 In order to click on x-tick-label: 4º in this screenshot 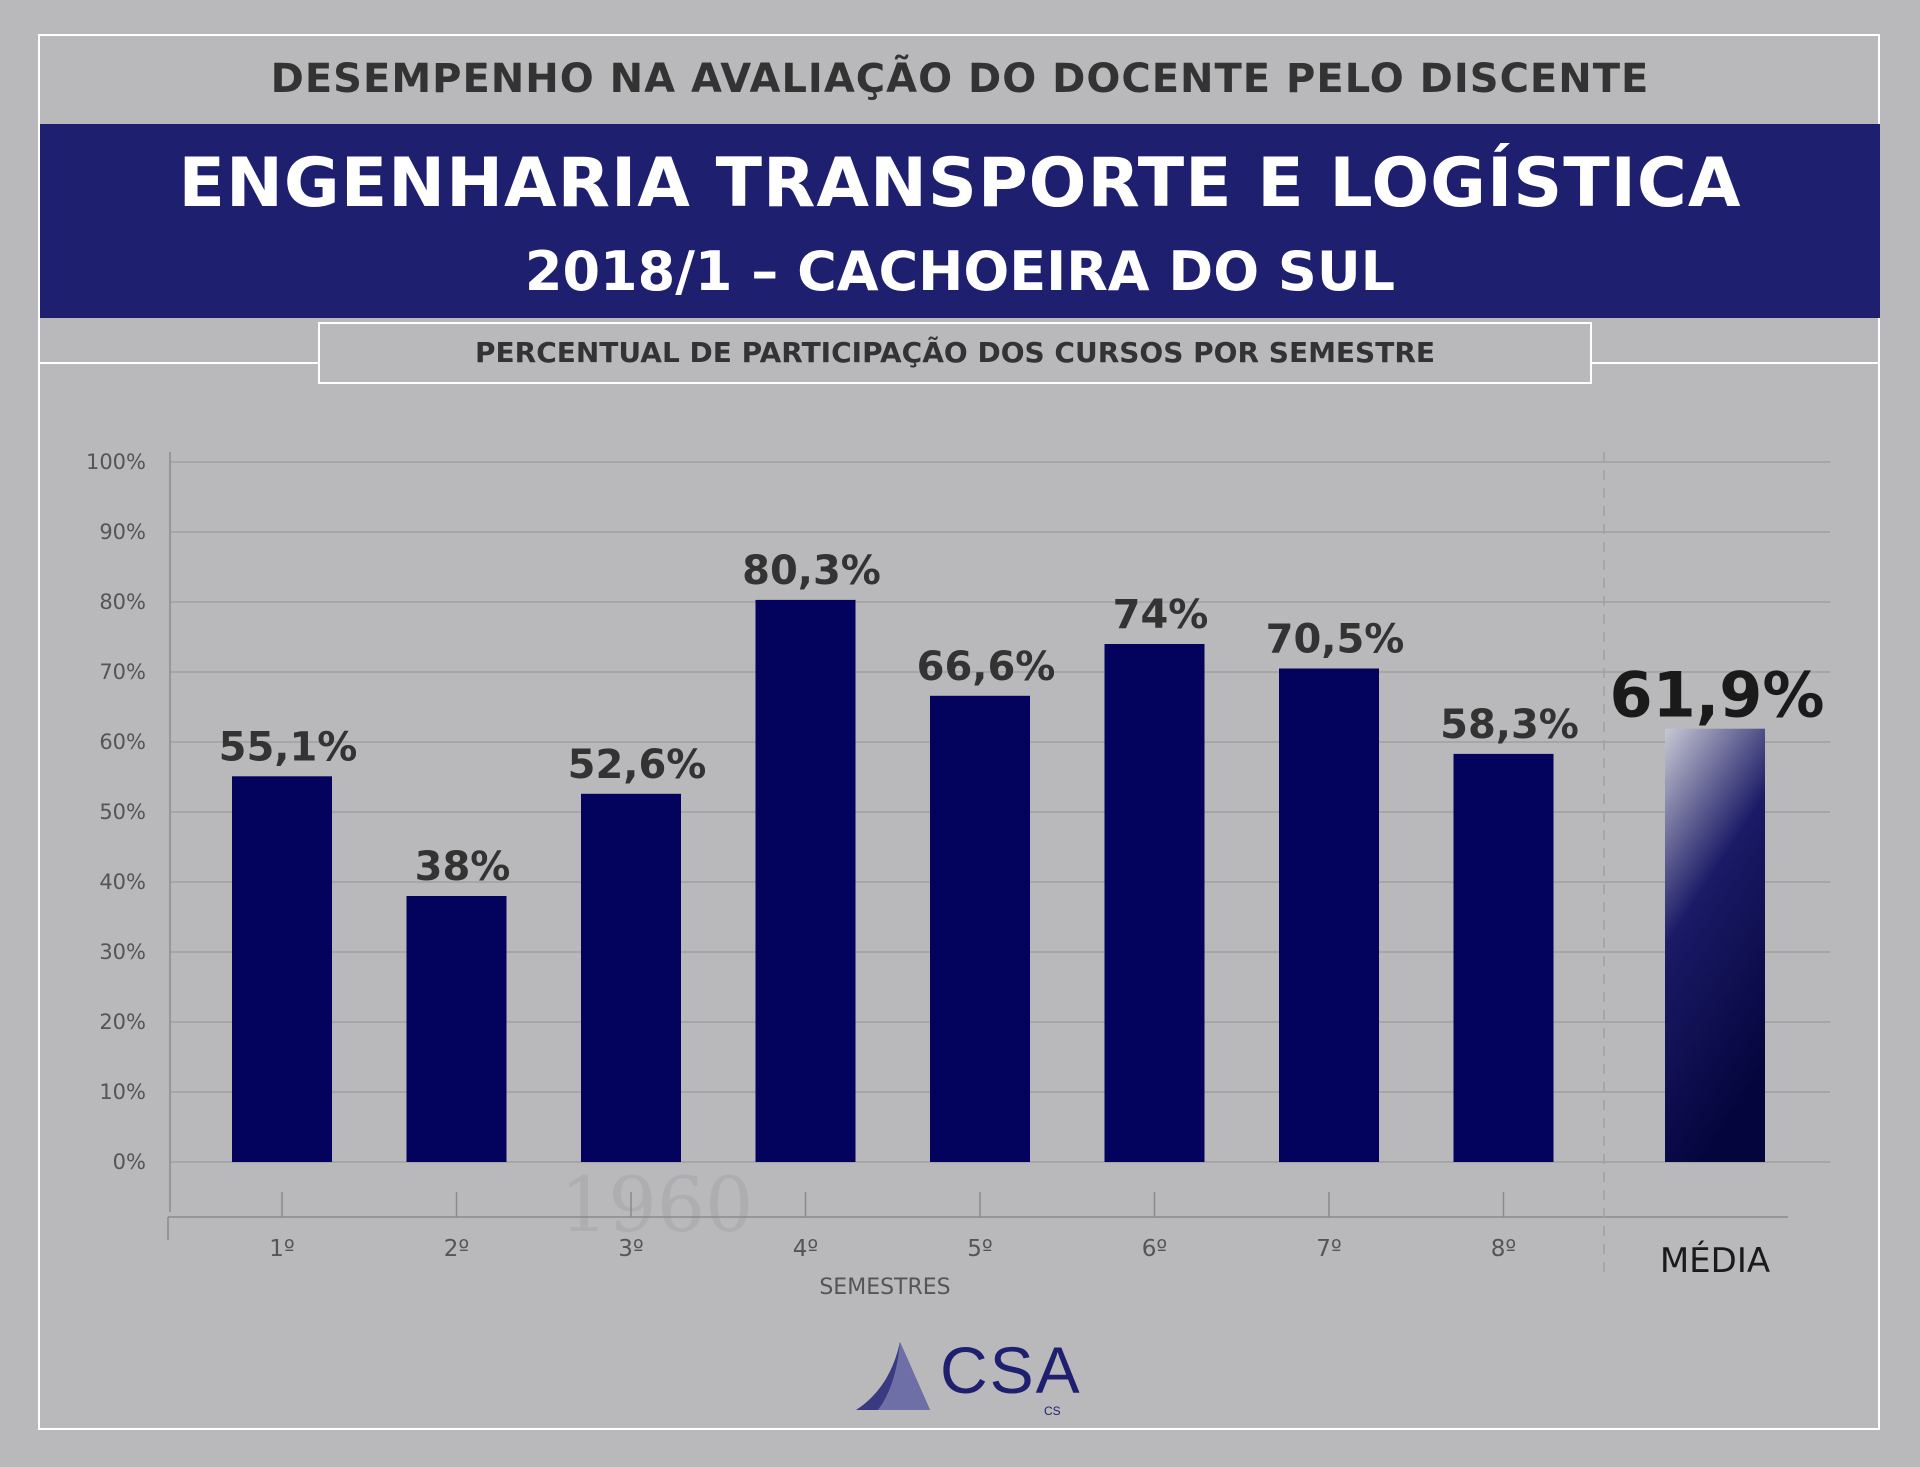, I will do `click(805, 1249)`.